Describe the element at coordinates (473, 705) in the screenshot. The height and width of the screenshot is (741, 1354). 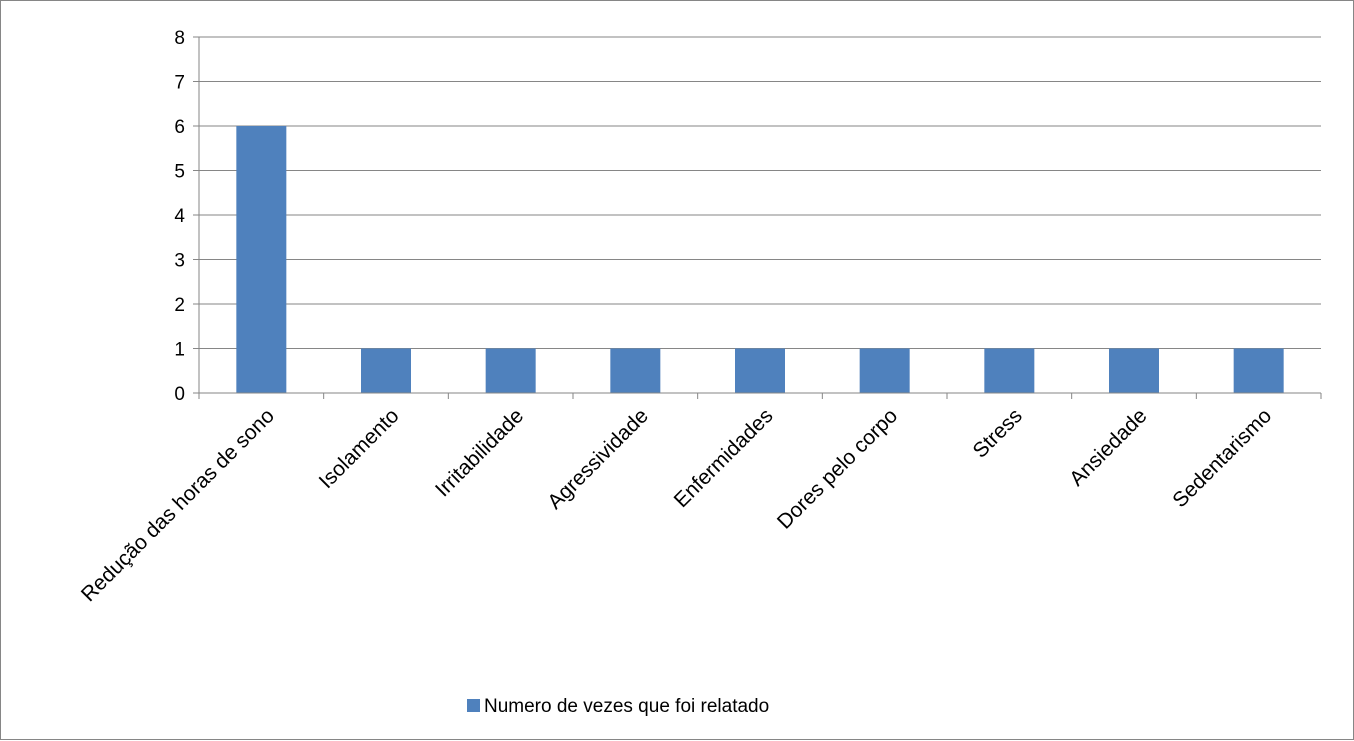
I see `legend-swatch` at that location.